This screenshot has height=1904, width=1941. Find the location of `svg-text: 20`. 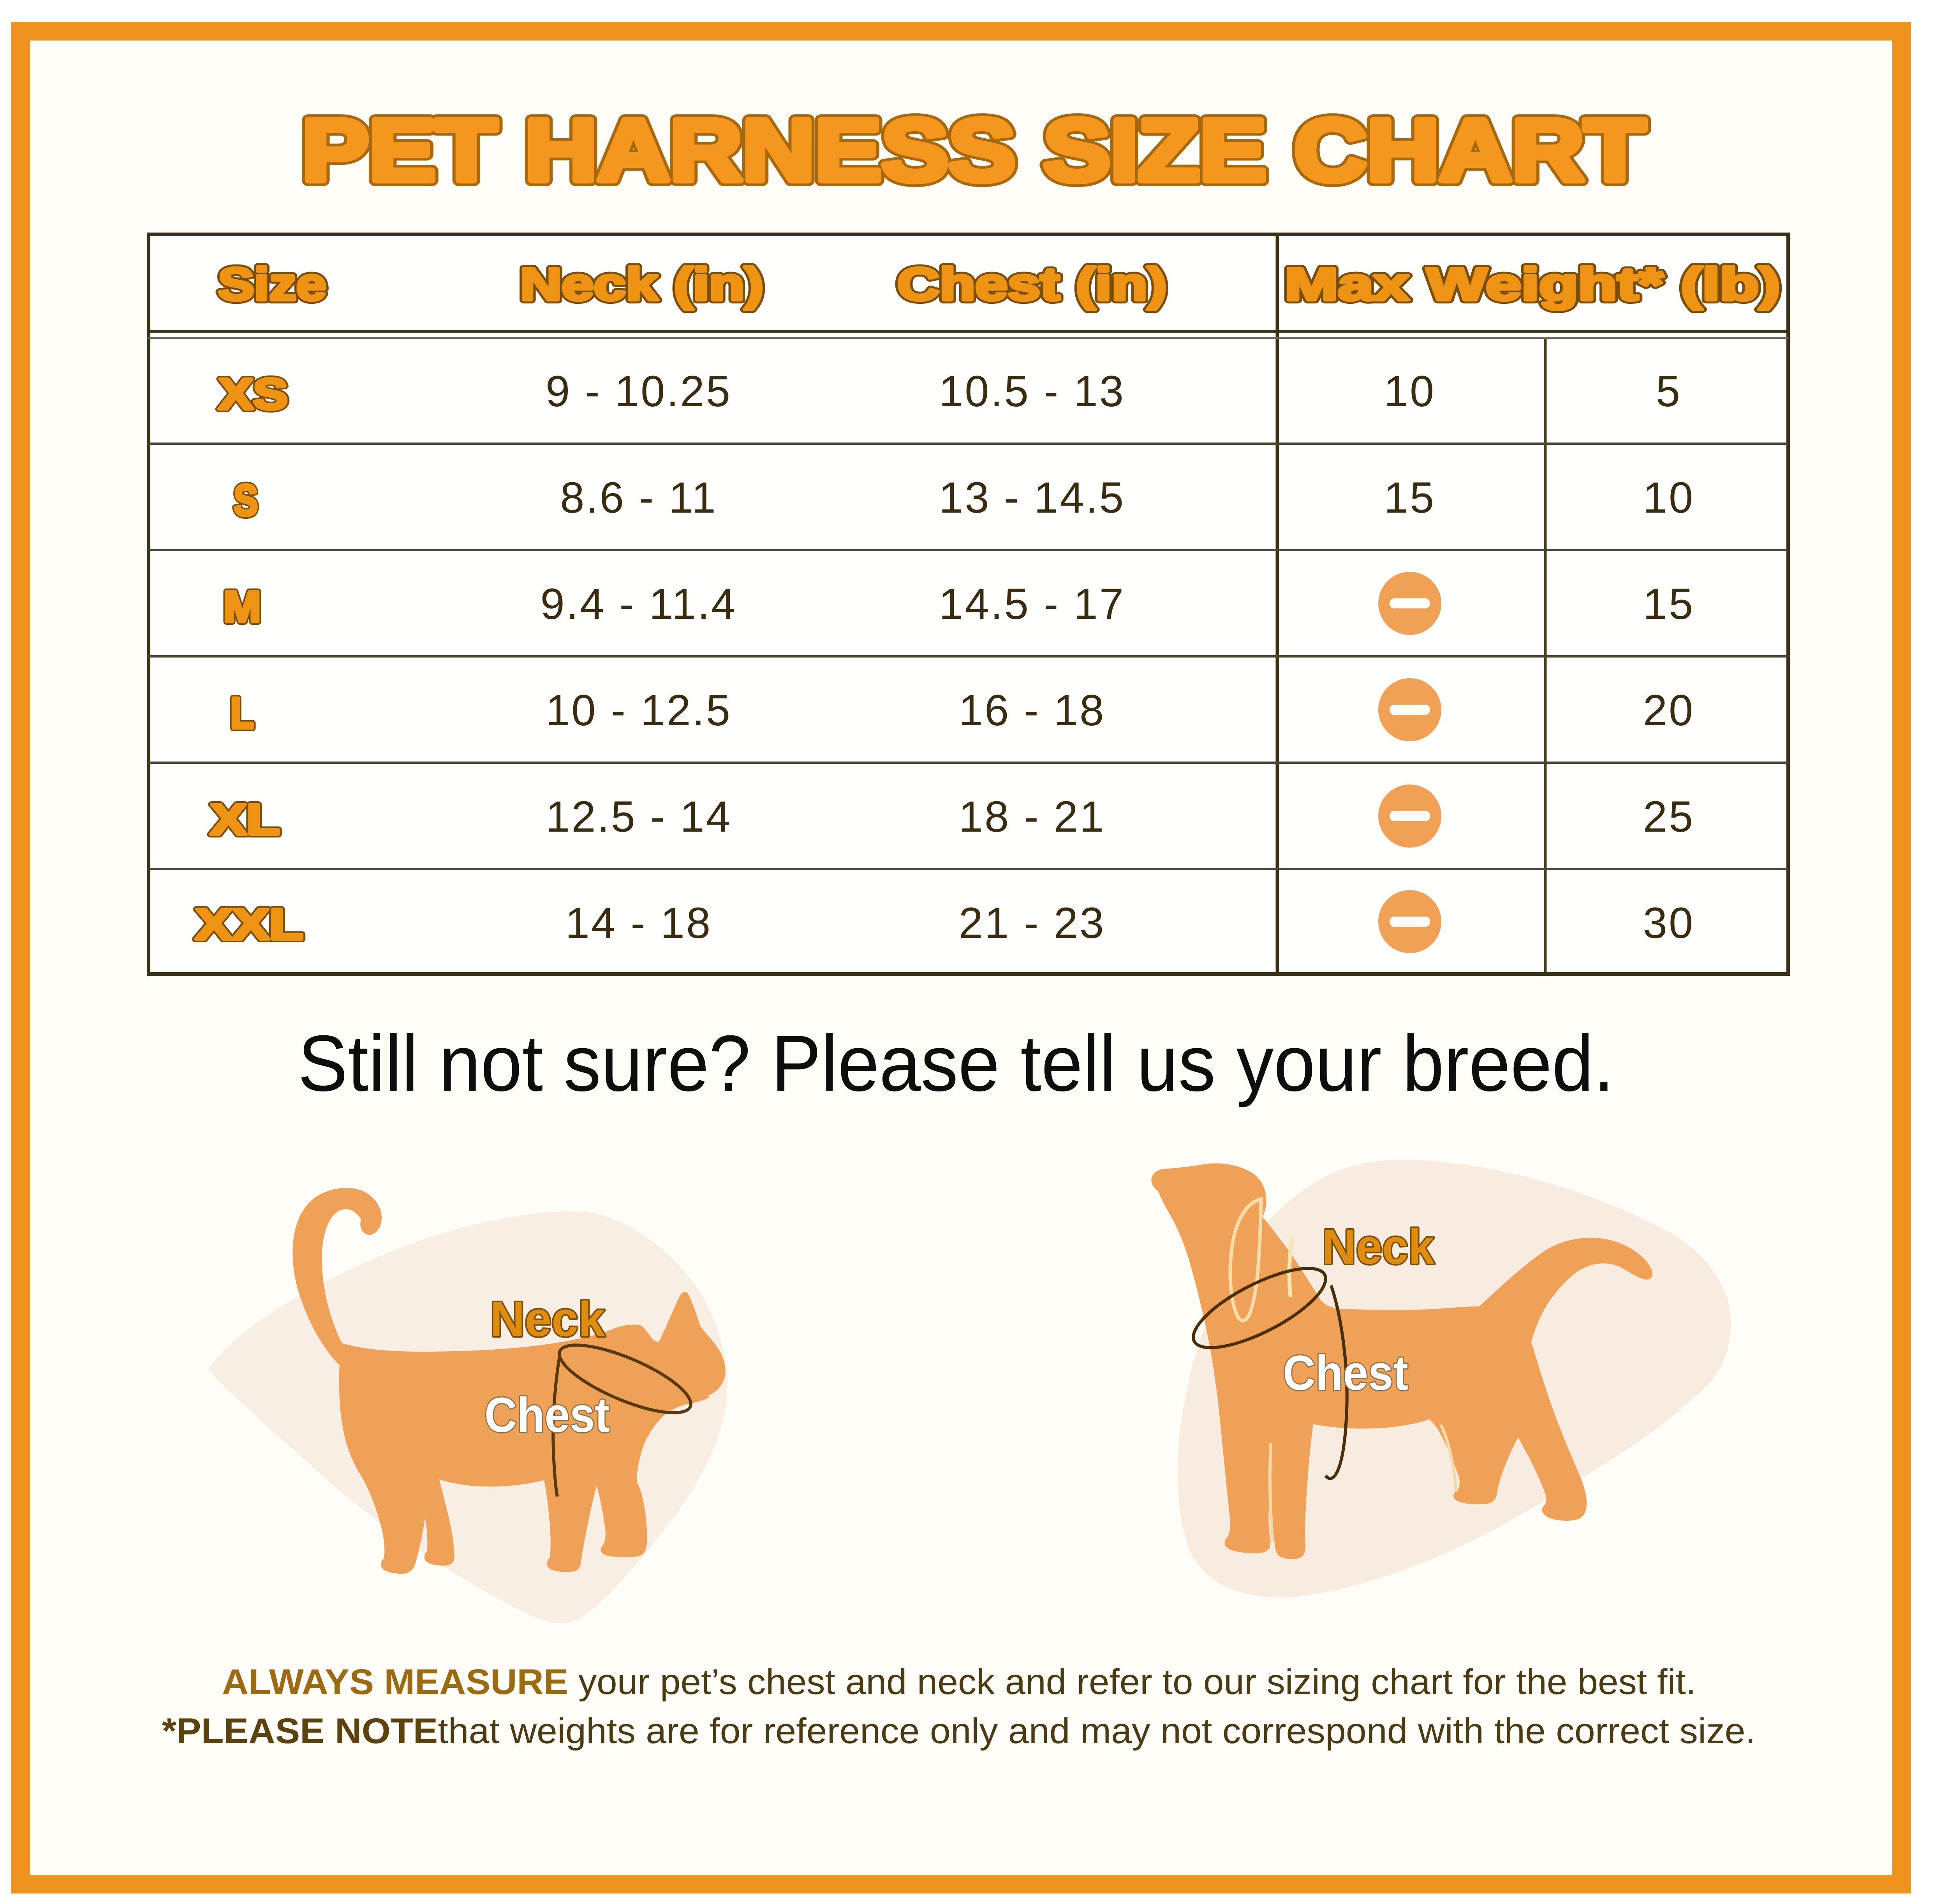

svg-text: 20 is located at coordinates (1669, 710).